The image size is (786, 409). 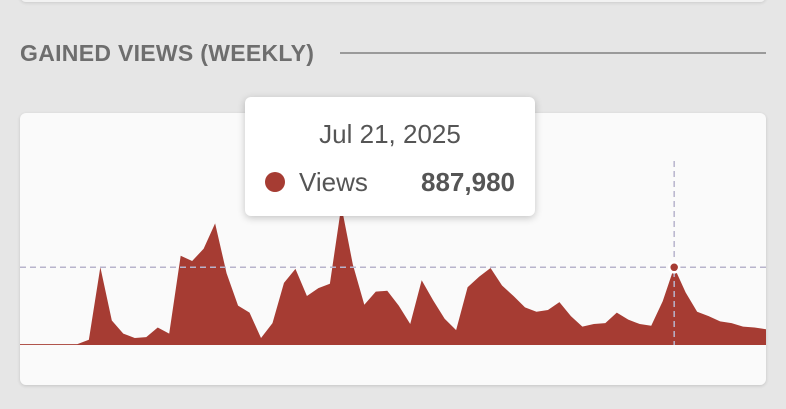 What do you see at coordinates (390, 134) in the screenshot?
I see `tooltip-date: Jul 21, 2025` at bounding box center [390, 134].